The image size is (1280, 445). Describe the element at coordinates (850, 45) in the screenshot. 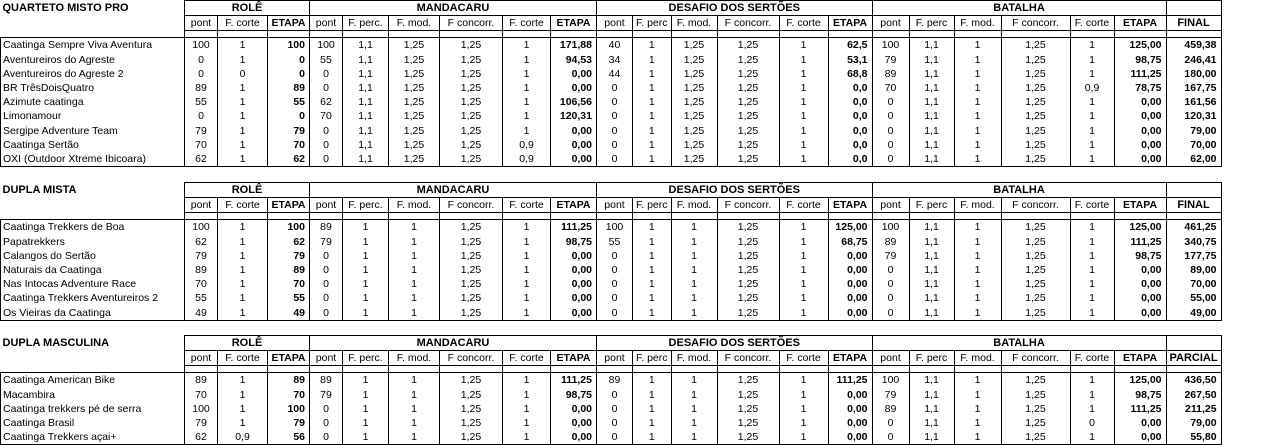

I see `stage-score: 62,5` at that location.